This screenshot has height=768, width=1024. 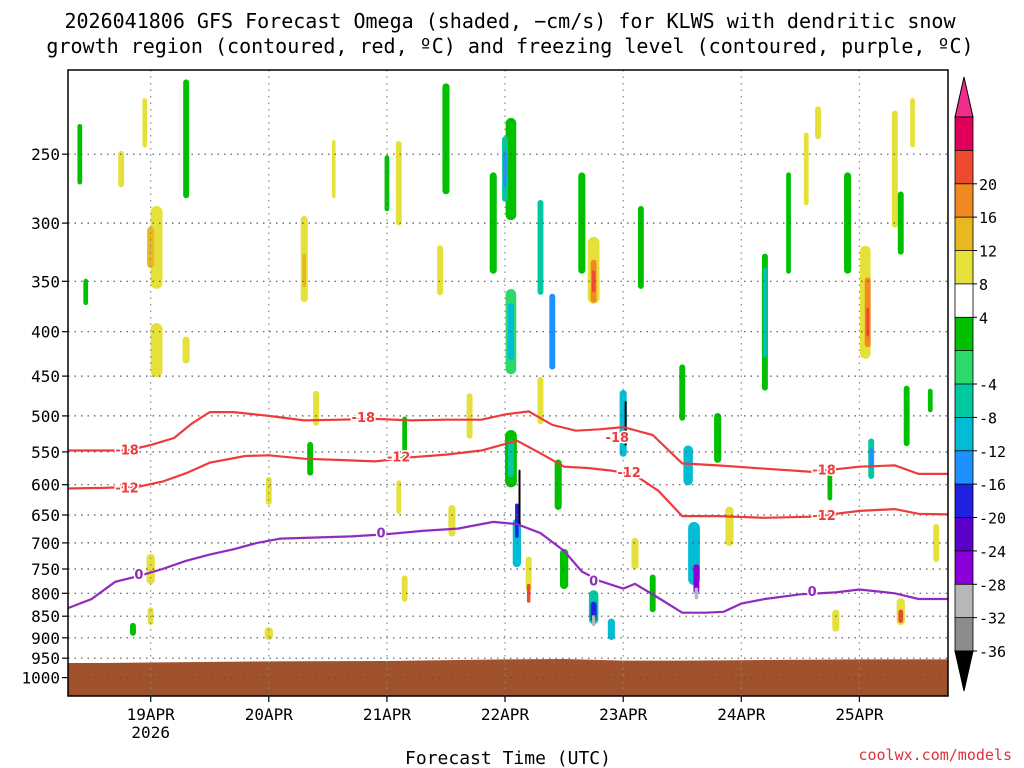 I want to click on minus-18-line-label-2: -18, so click(x=618, y=438).